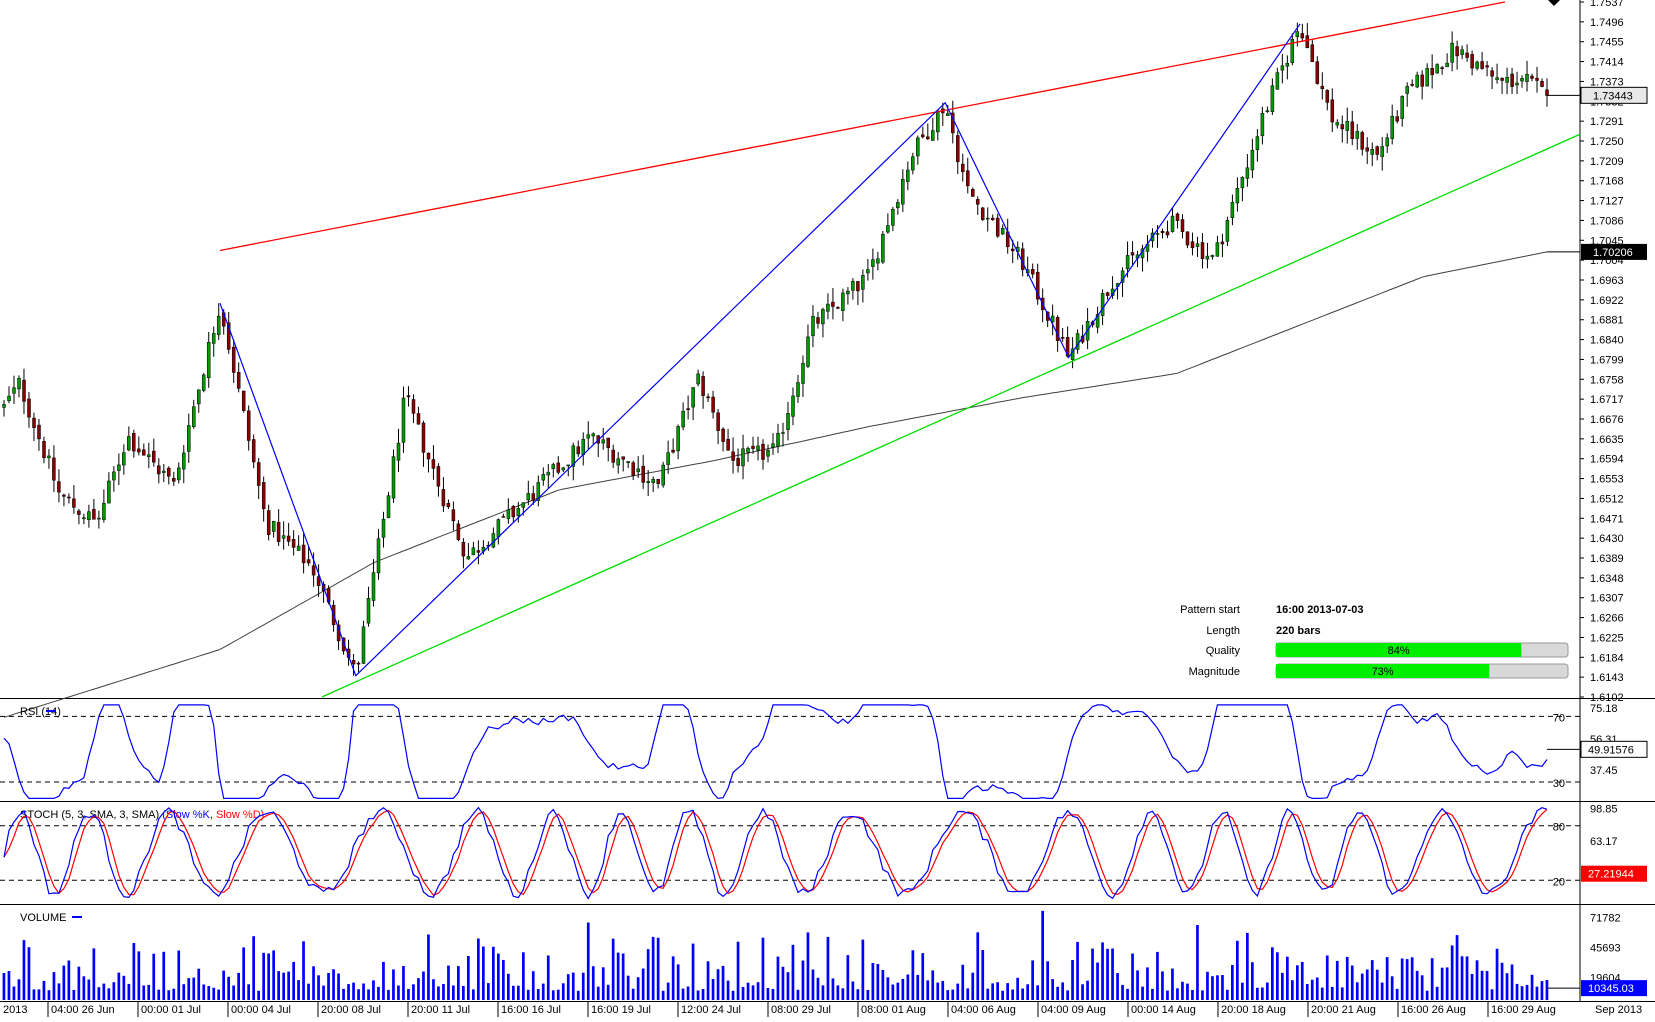  I want to click on time-tick-label: 16:00 19 Jul, so click(621, 1010).